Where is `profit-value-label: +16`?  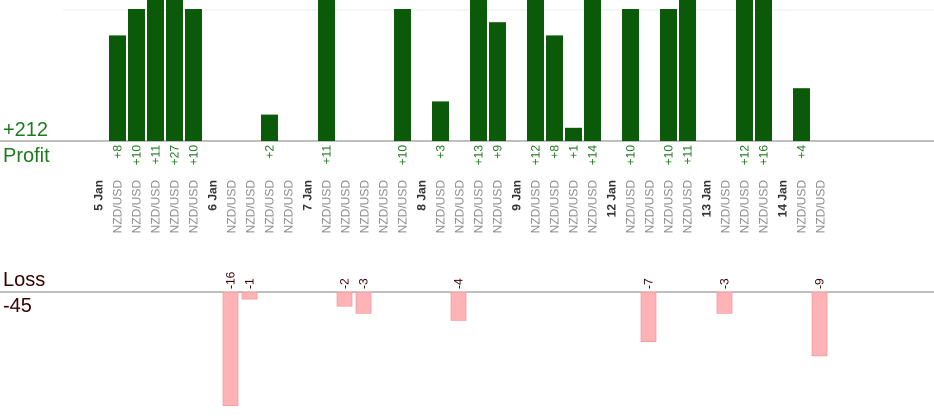 profit-value-label: +16 is located at coordinates (764, 155).